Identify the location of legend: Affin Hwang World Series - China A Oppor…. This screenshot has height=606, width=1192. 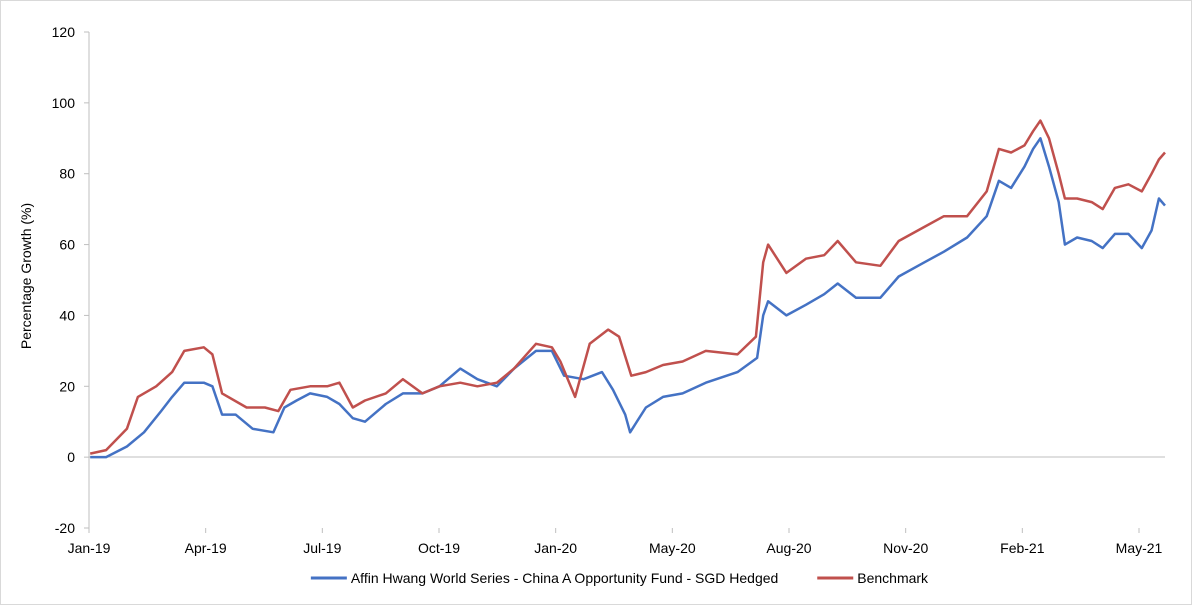
(619, 578).